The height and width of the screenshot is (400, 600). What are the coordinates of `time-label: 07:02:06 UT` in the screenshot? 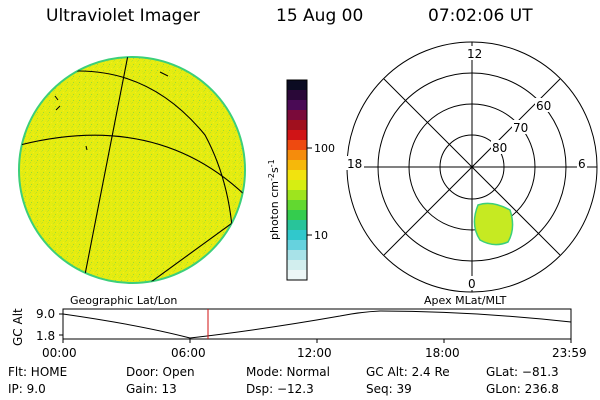 It's located at (480, 16).